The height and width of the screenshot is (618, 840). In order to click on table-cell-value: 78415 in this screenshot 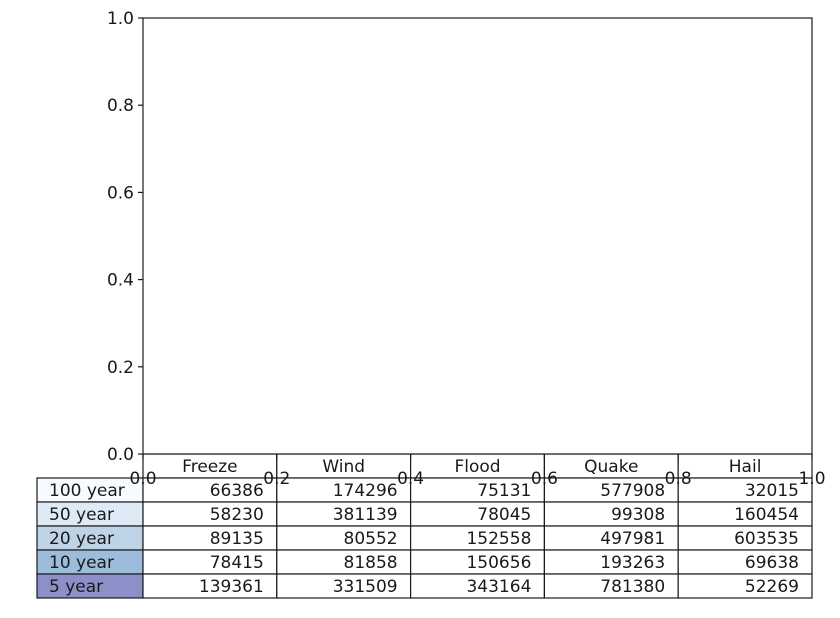, I will do `click(237, 563)`.